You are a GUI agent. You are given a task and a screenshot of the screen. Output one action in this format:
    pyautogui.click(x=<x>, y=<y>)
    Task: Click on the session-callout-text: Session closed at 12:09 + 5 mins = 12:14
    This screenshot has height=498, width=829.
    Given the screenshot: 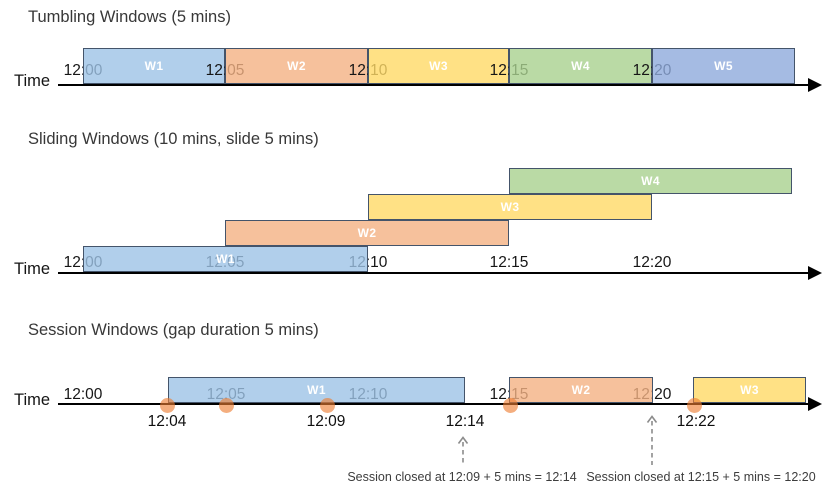 What is the action you would take?
    pyautogui.click(x=462, y=477)
    